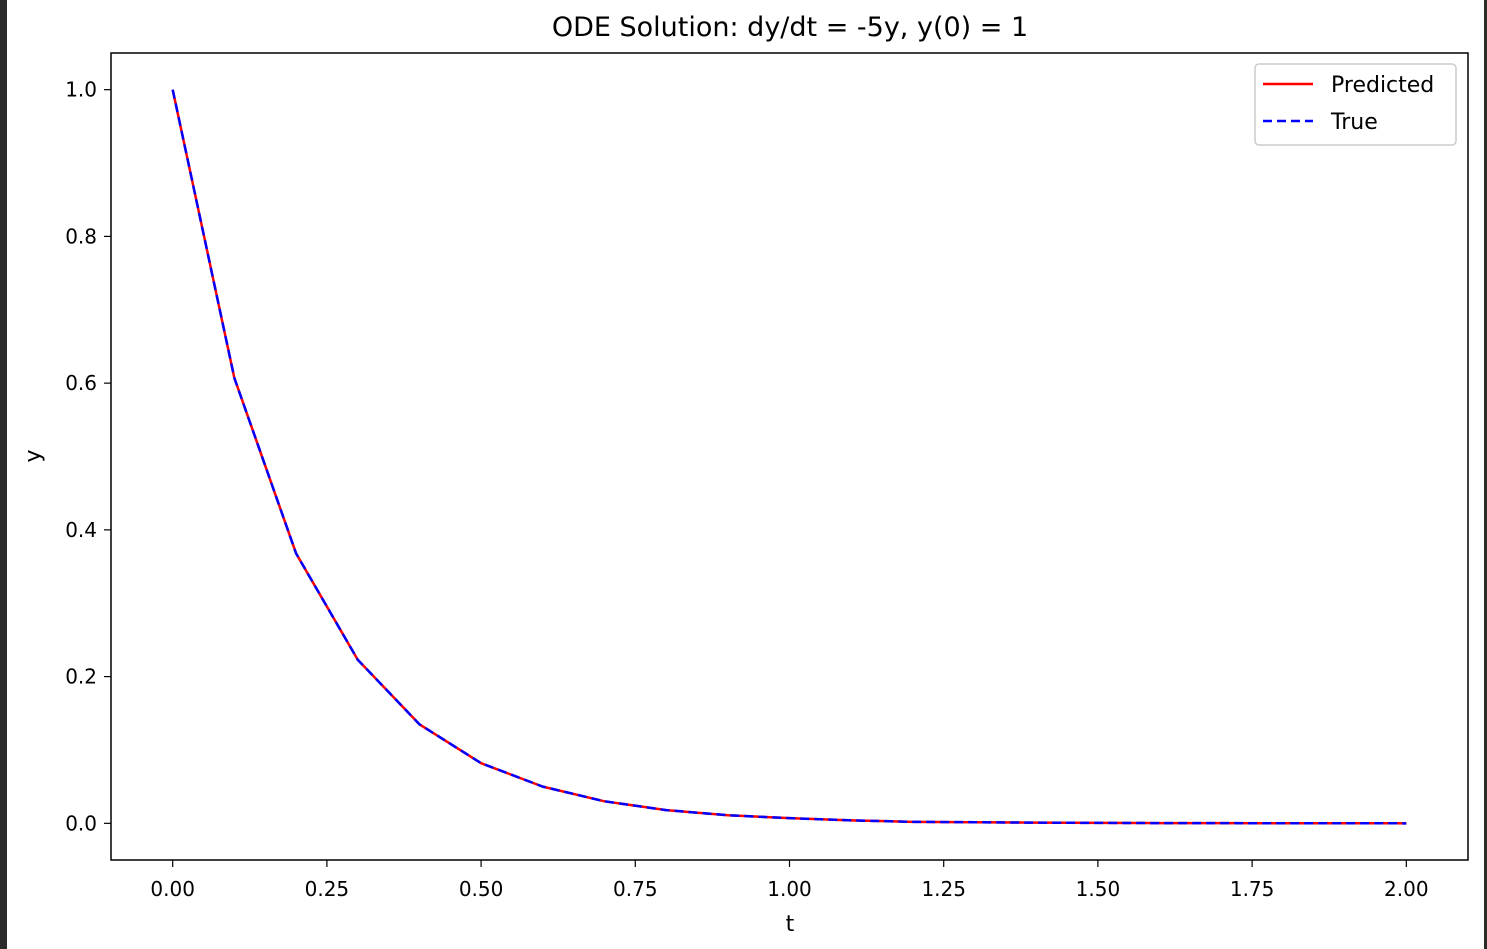 The height and width of the screenshot is (949, 1487). Describe the element at coordinates (81, 383) in the screenshot. I see `y-tick-label: 0.6` at that location.